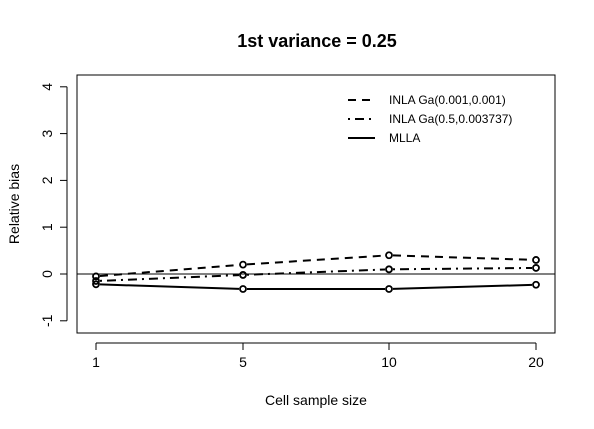  Describe the element at coordinates (404, 138) in the screenshot. I see `legend-label: MLLA` at that location.